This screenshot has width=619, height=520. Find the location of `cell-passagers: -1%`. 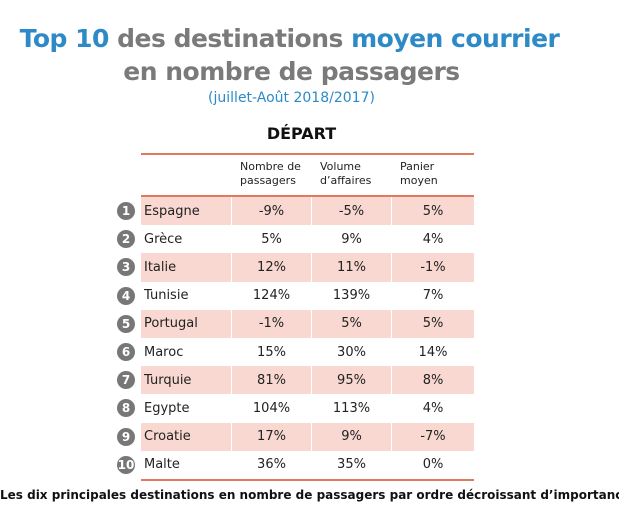

cell-passagers: -1% is located at coordinates (272, 323).